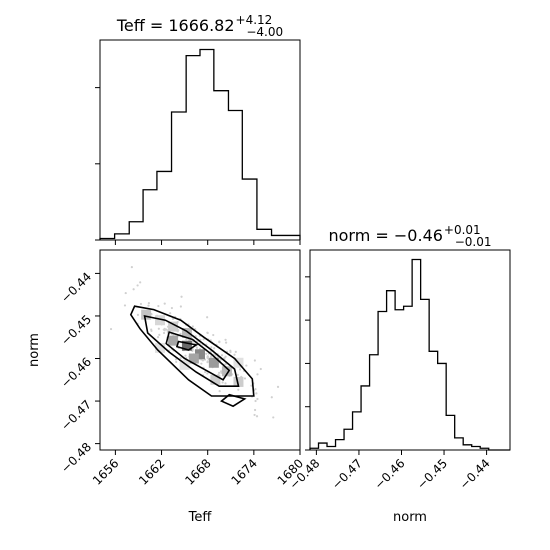 The width and height of the screenshot is (550, 550). What do you see at coordinates (34, 350) in the screenshot?
I see `y-axis-label-norm: norm` at bounding box center [34, 350].